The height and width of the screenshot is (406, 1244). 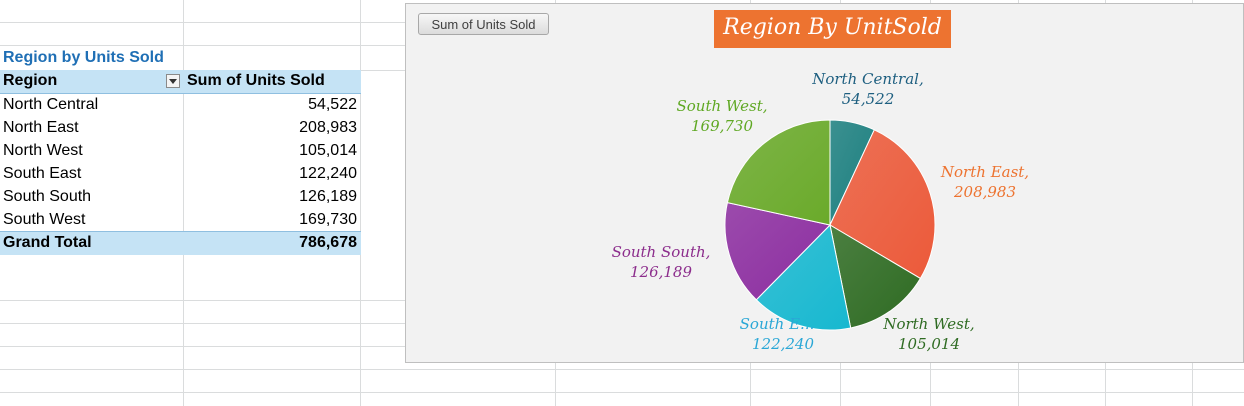 What do you see at coordinates (929, 344) in the screenshot?
I see `label-north-west-value: 105,014` at bounding box center [929, 344].